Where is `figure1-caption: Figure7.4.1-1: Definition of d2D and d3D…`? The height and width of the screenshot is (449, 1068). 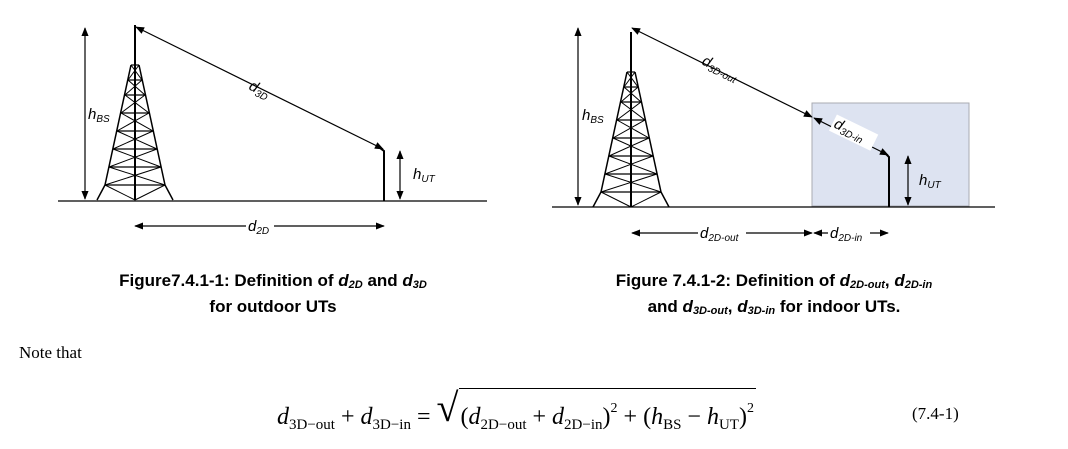
figure1-caption: Figure7.4.1-1: Definition of d2D and d3D… is located at coordinates (273, 294).